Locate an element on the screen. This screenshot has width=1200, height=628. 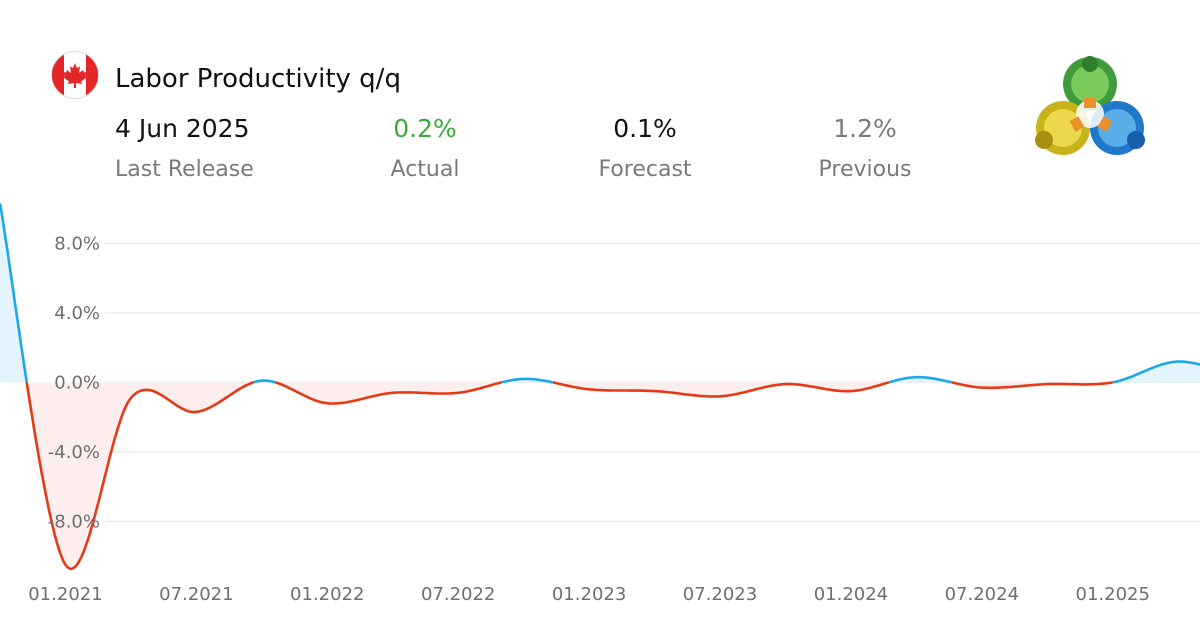
x-tick-label: 07.2024 is located at coordinates (982, 594).